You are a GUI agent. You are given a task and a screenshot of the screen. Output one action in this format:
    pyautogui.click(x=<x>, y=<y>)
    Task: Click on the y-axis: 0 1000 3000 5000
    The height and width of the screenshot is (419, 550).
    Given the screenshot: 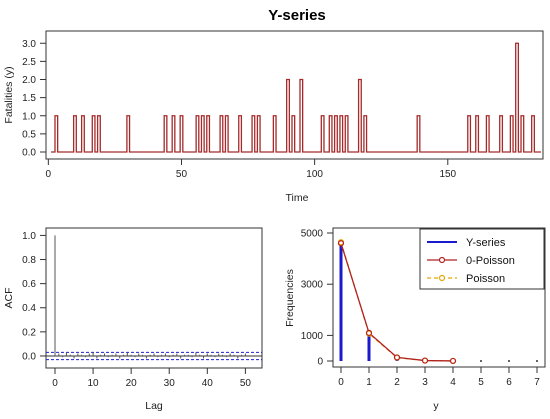 What is the action you would take?
    pyautogui.click(x=317, y=298)
    